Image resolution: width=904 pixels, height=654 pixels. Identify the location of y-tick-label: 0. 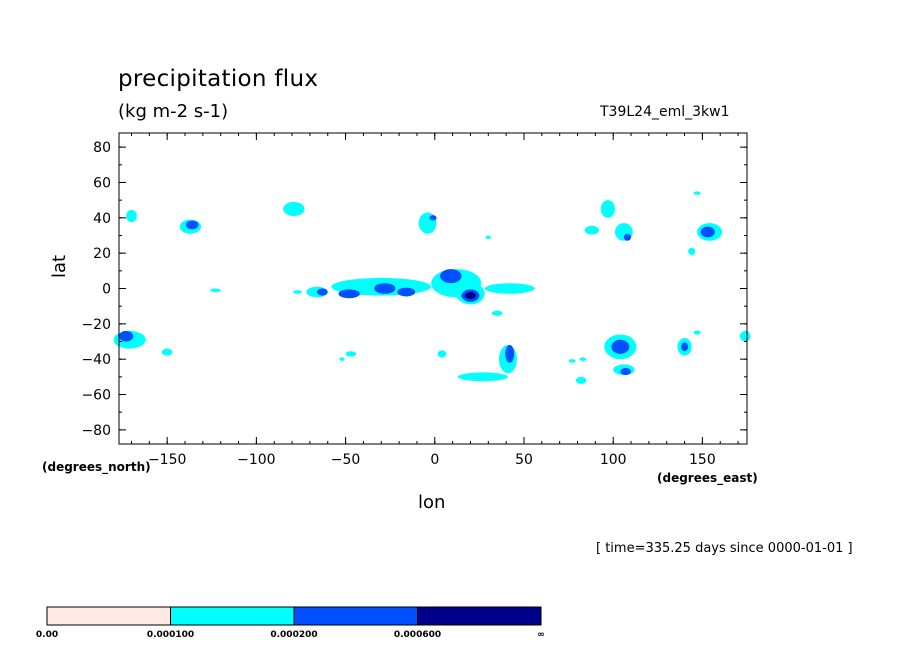
(106, 290).